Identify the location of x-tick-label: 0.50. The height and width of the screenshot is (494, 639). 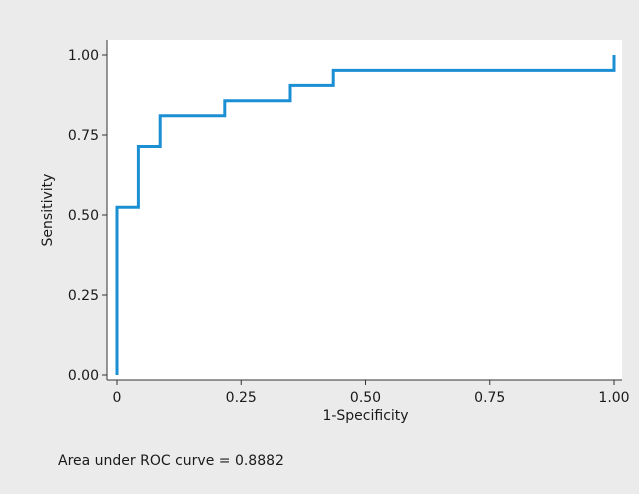
(365, 398).